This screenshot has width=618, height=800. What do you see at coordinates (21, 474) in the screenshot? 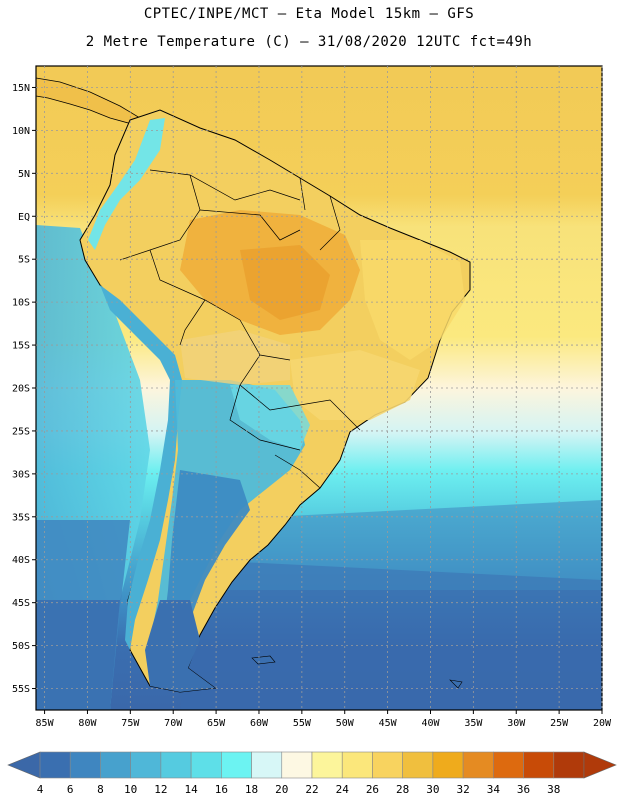
I see `lat-tick-label: 30S` at bounding box center [21, 474].